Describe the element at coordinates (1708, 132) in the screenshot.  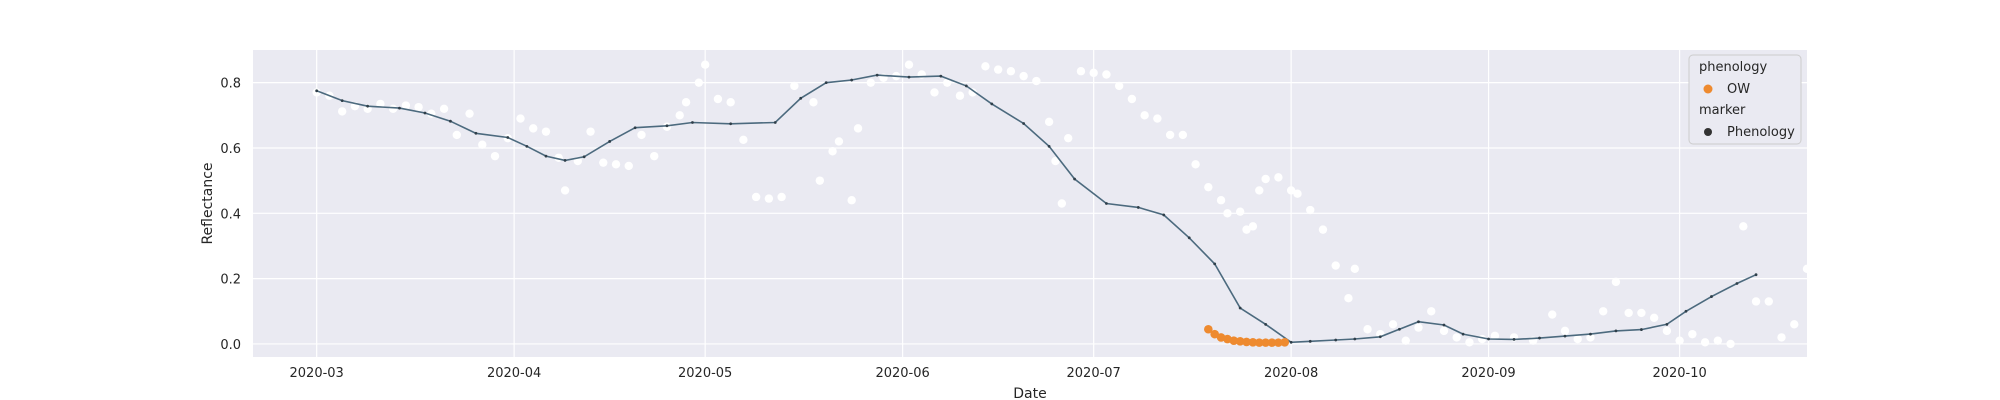
I see `legend-marker-phenology` at that location.